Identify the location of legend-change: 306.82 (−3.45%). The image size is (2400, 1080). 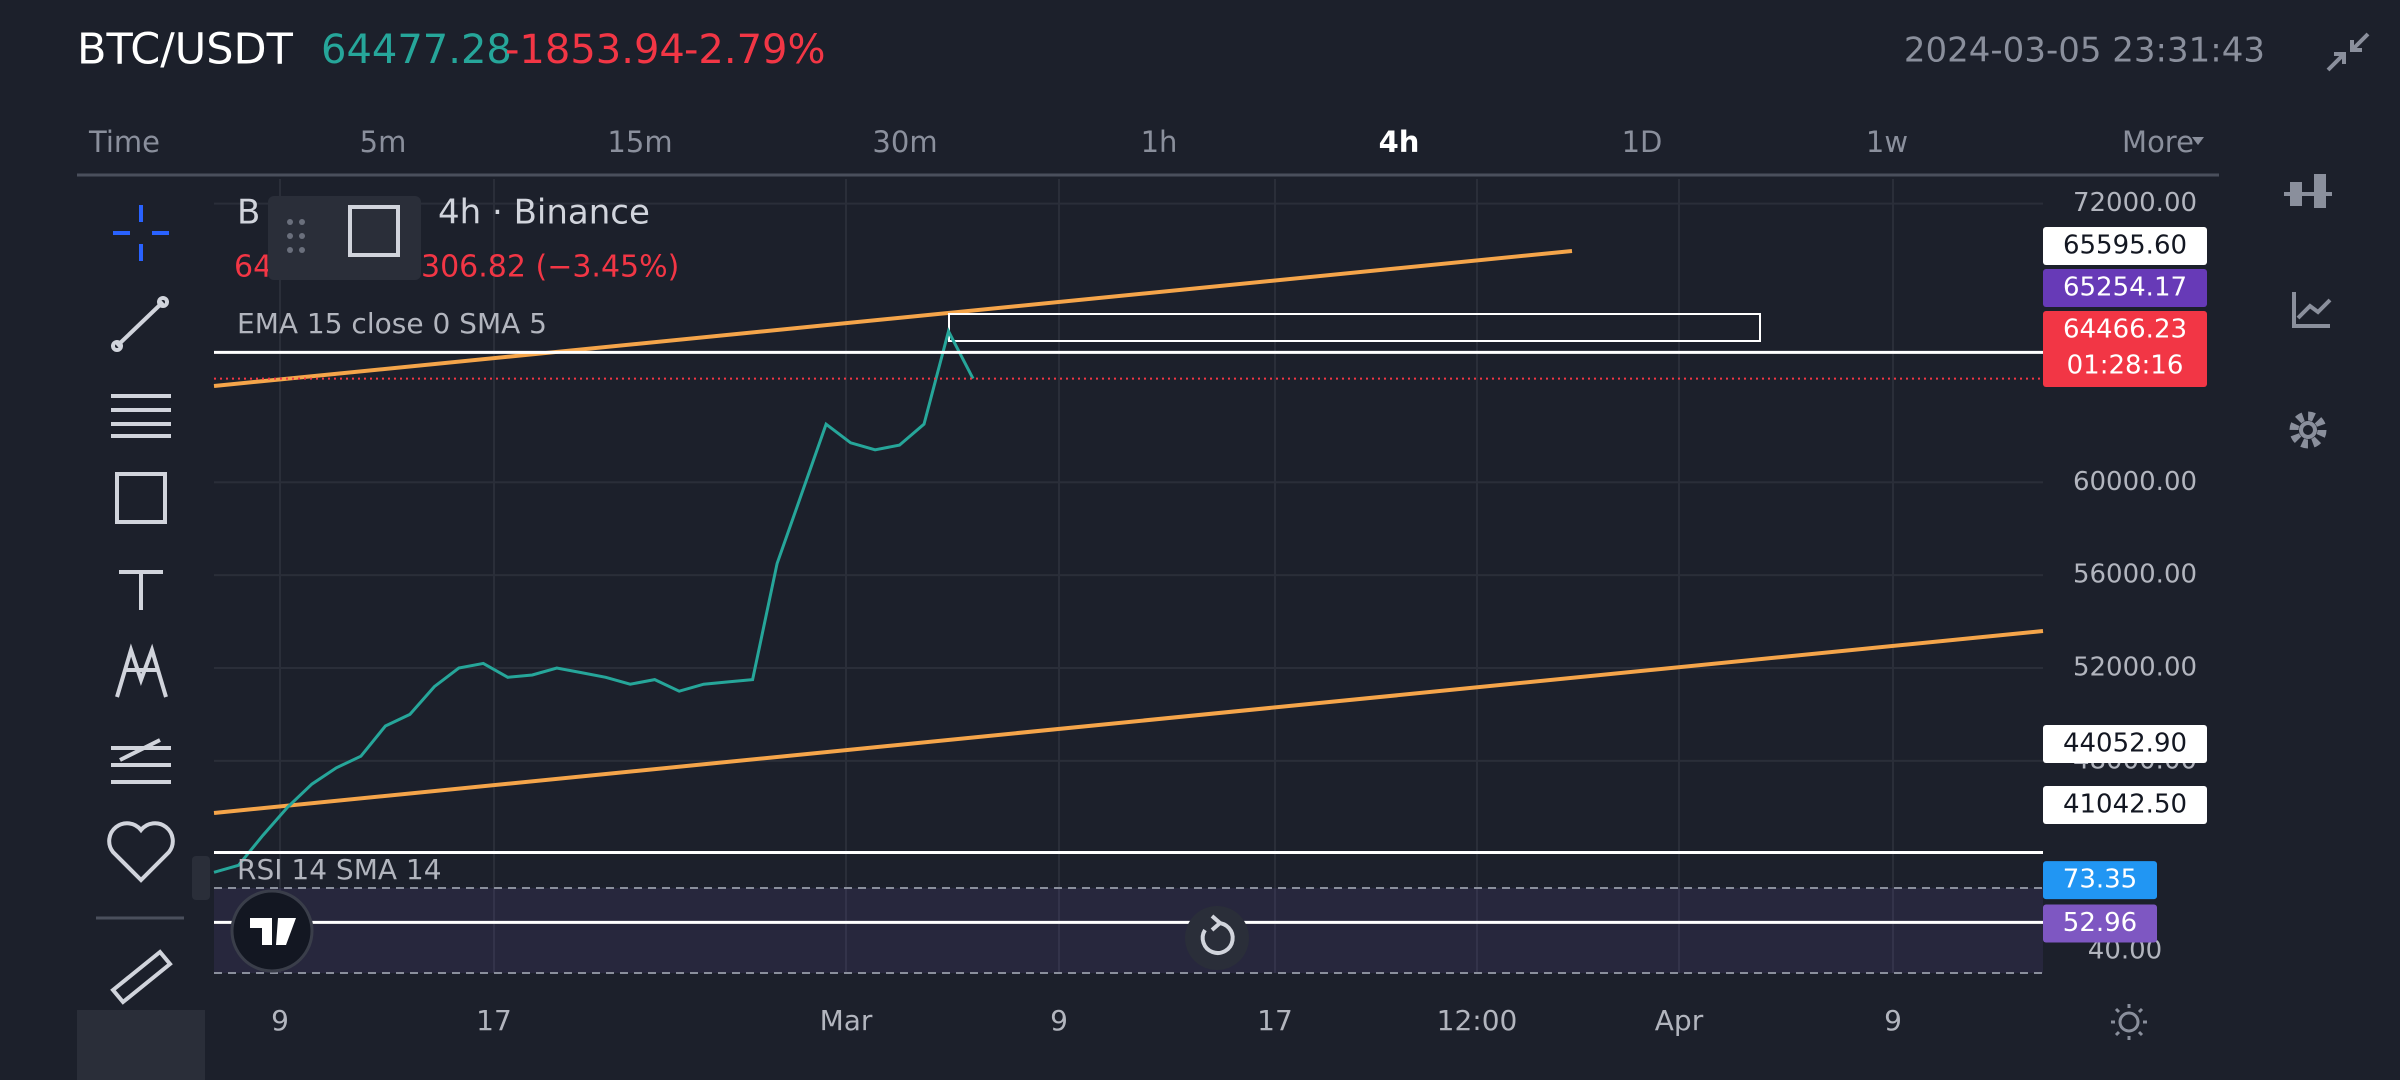
(550, 267).